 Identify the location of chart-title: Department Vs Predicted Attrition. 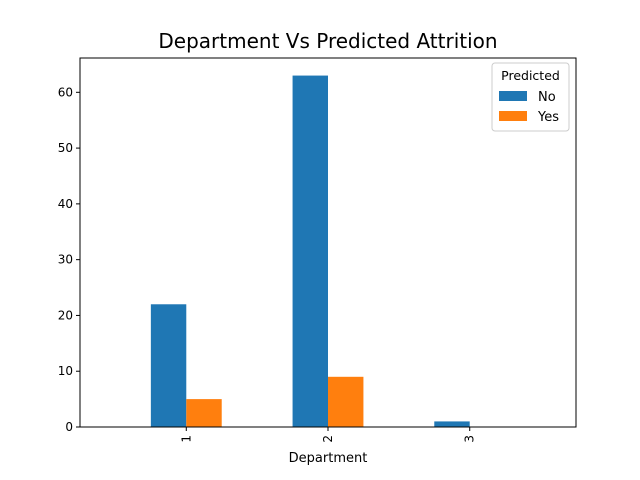
(327, 41).